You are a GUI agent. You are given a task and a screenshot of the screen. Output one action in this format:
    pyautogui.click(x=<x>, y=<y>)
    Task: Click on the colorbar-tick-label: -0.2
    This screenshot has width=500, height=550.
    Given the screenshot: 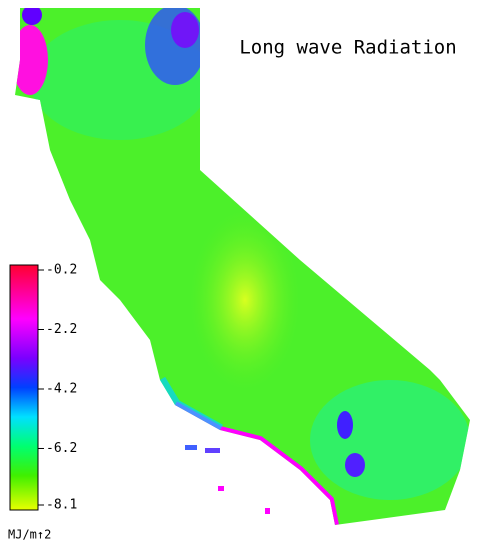 What is the action you would take?
    pyautogui.click(x=61, y=270)
    